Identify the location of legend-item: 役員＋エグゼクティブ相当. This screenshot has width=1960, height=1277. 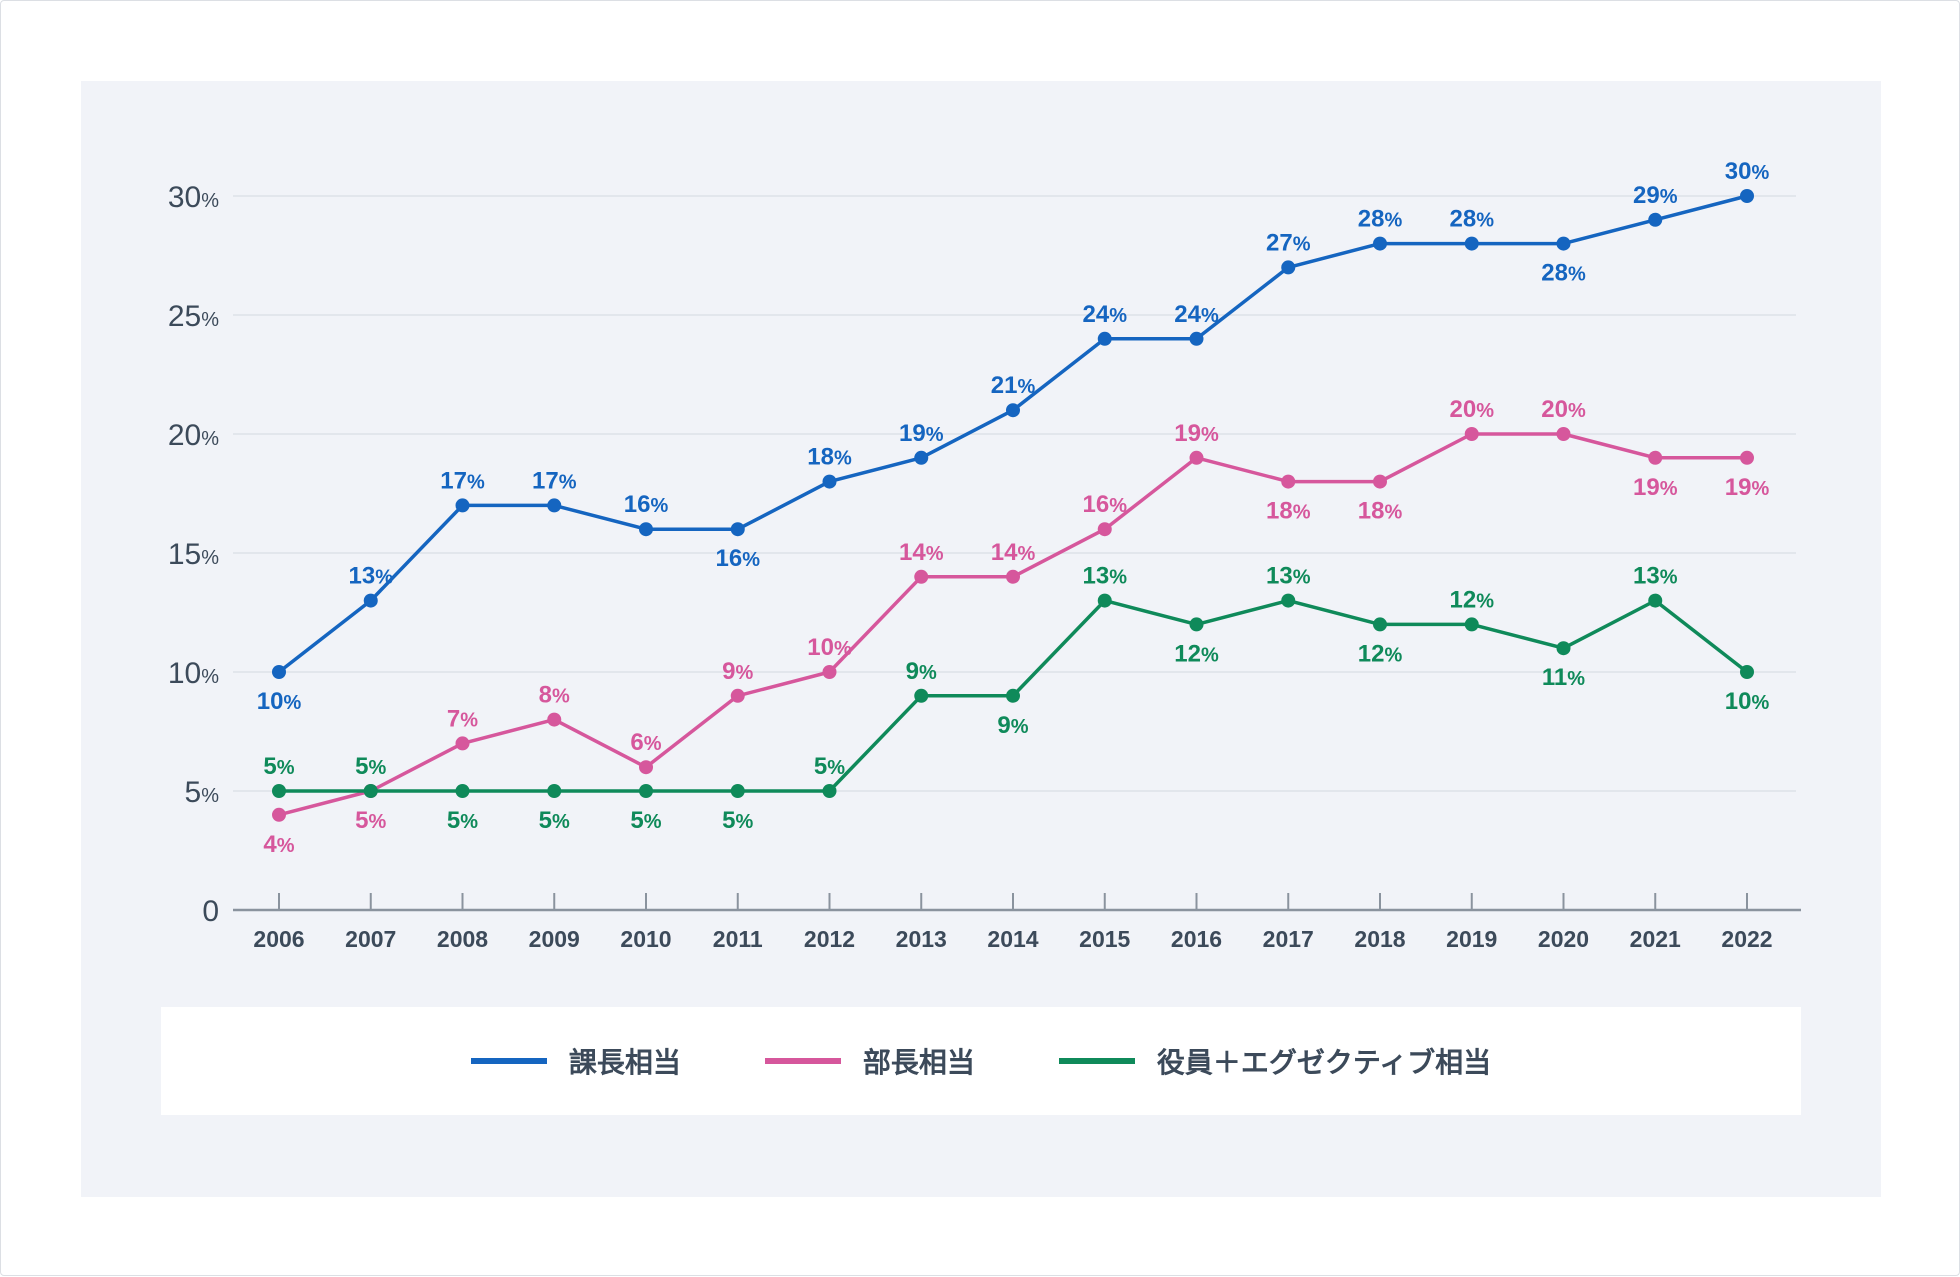
(1275, 1061).